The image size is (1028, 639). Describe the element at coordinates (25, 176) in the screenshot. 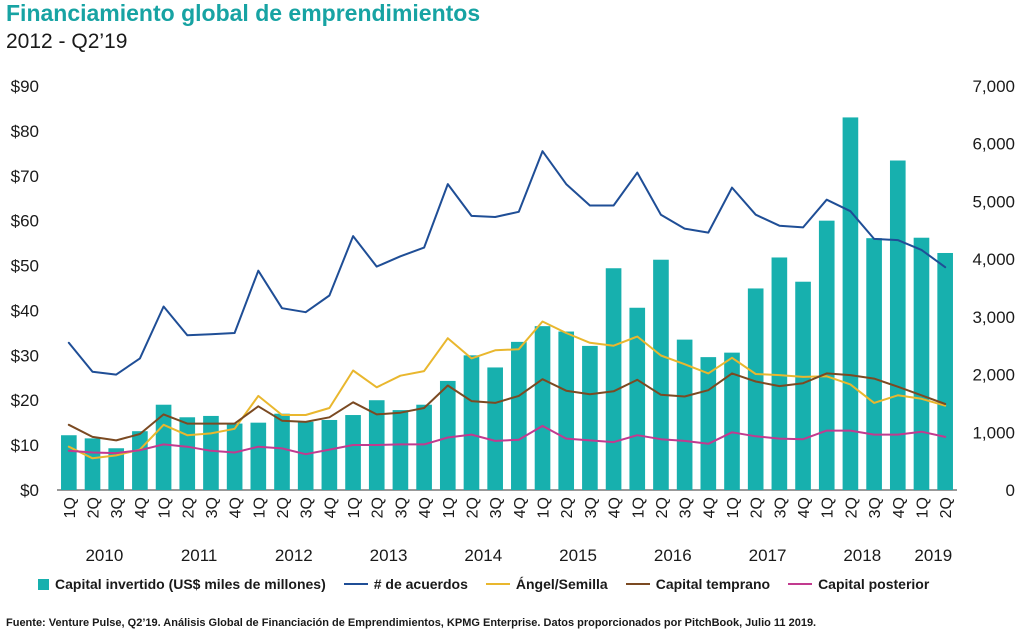

I see `y-left-tick-label: $70` at that location.